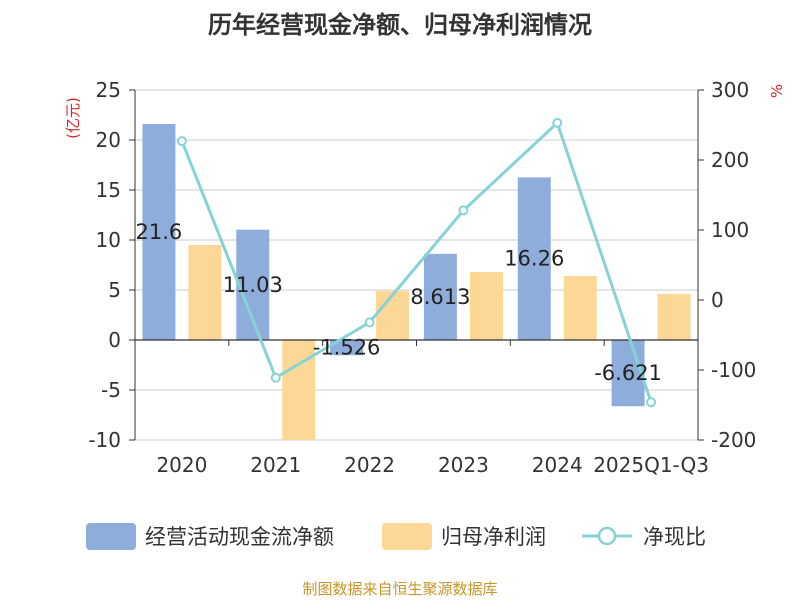 The image size is (800, 600). What do you see at coordinates (253, 285) in the screenshot?
I see `bar-value-label: 11.03` at bounding box center [253, 285].